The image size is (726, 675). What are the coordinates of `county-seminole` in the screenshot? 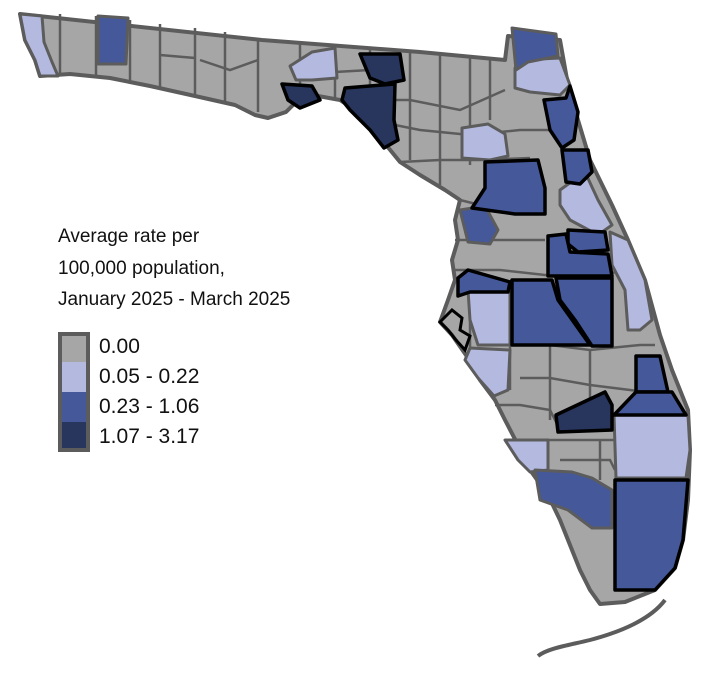 It's located at (588, 241).